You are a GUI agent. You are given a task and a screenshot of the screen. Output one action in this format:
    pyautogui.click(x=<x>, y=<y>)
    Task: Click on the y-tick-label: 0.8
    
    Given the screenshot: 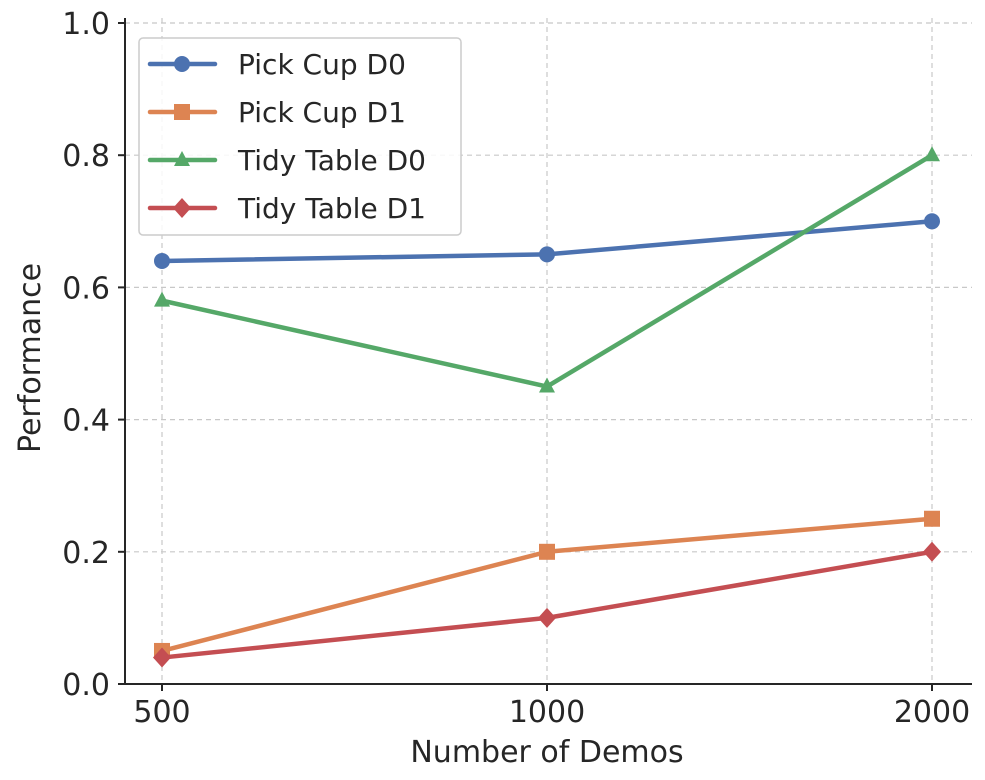 What is the action you would take?
    pyautogui.click(x=86, y=156)
    